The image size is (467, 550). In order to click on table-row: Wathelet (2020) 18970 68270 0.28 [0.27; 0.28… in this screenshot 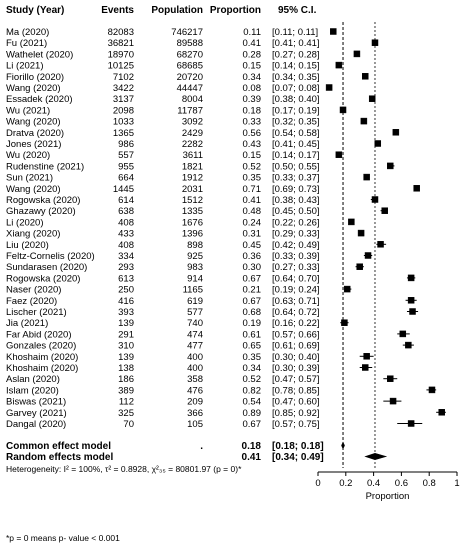, I will do `click(163, 54)`.